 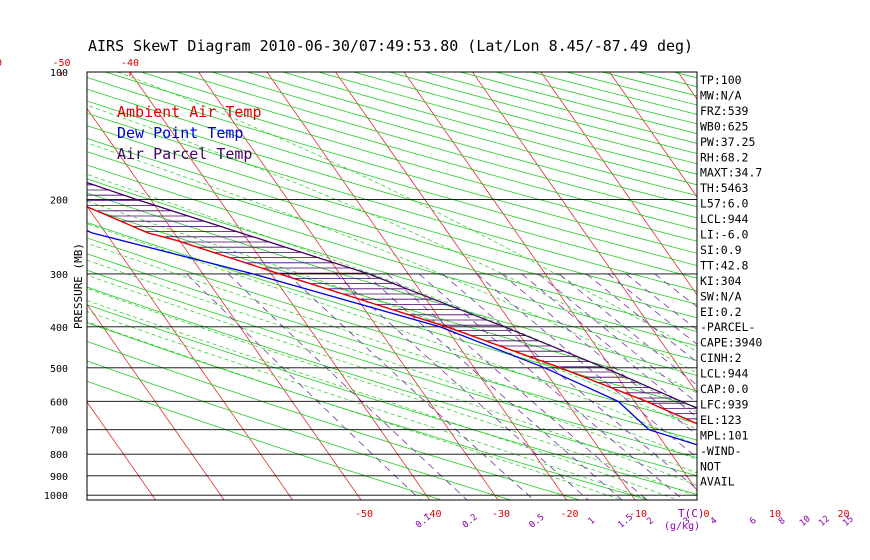 I want to click on mixing-ratio-unit-label: (g/kg), so click(x=682, y=526).